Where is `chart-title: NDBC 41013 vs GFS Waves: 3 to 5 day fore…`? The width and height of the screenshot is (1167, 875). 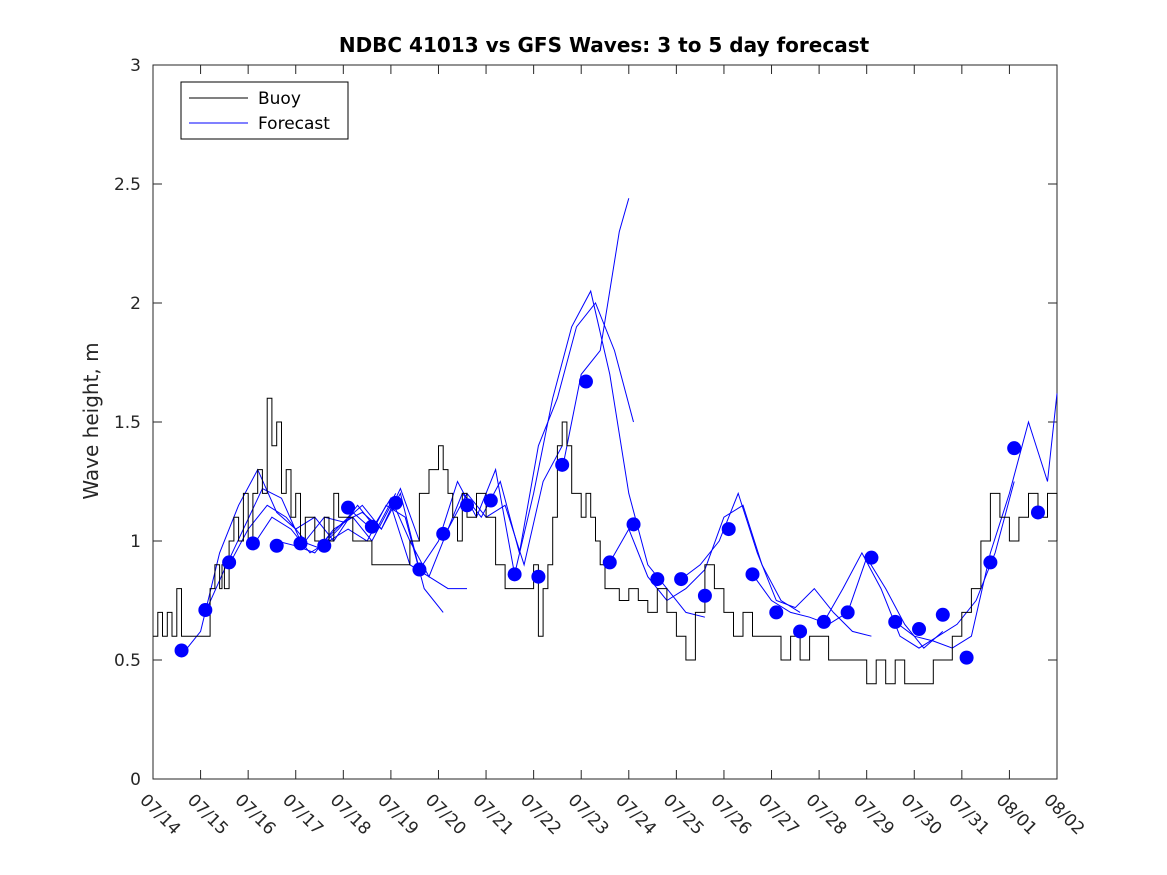
chart-title: NDBC 41013 vs GFS Waves: 3 to 5 day fore… is located at coordinates (604, 45).